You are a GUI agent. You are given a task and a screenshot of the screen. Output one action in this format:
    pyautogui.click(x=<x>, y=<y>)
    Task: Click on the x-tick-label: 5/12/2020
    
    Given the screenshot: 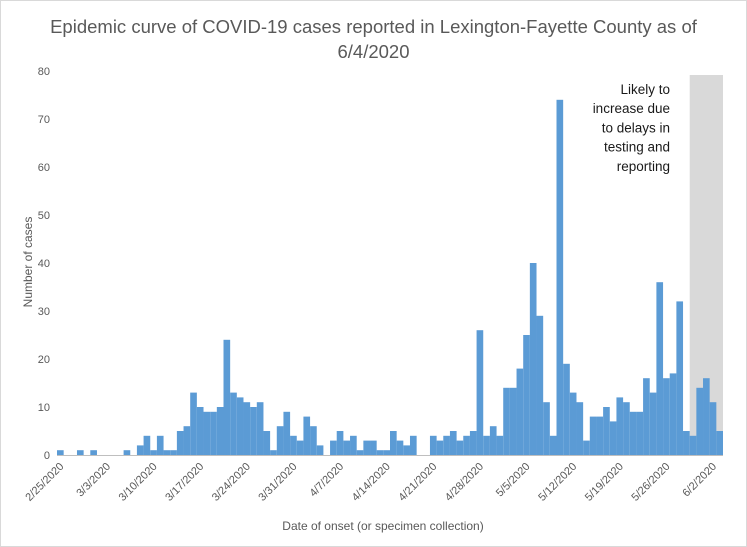 What is the action you would take?
    pyautogui.click(x=557, y=482)
    